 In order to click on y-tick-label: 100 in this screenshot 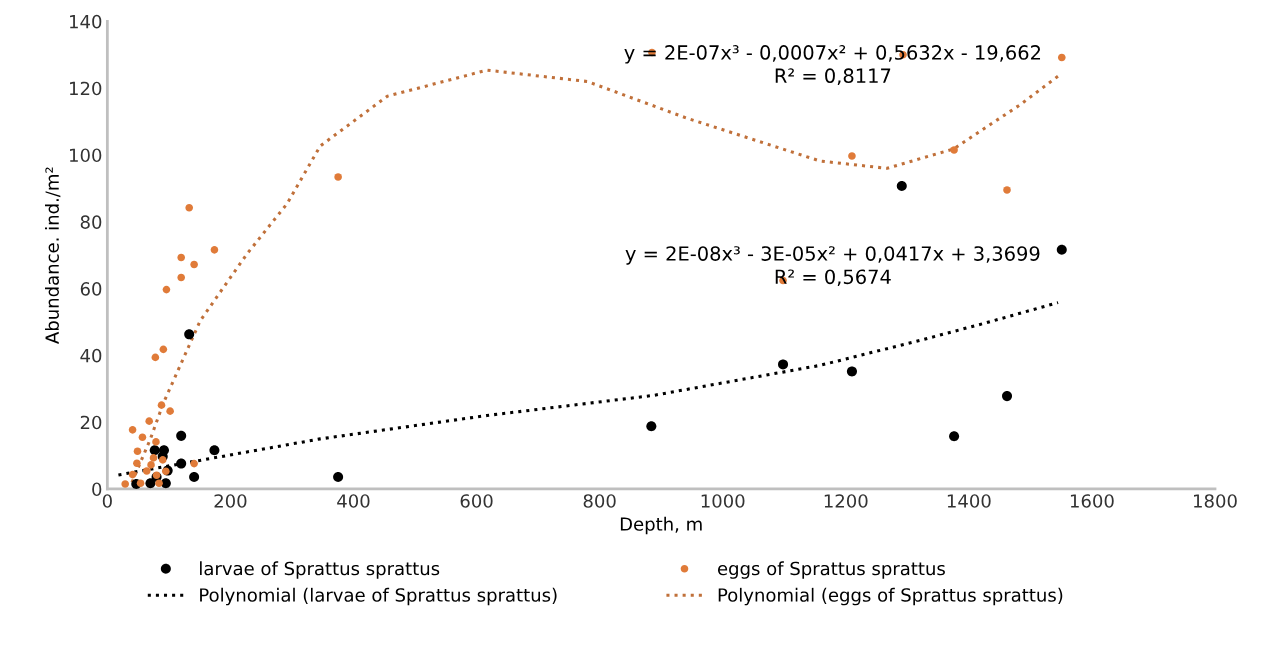, I will do `click(86, 155)`.